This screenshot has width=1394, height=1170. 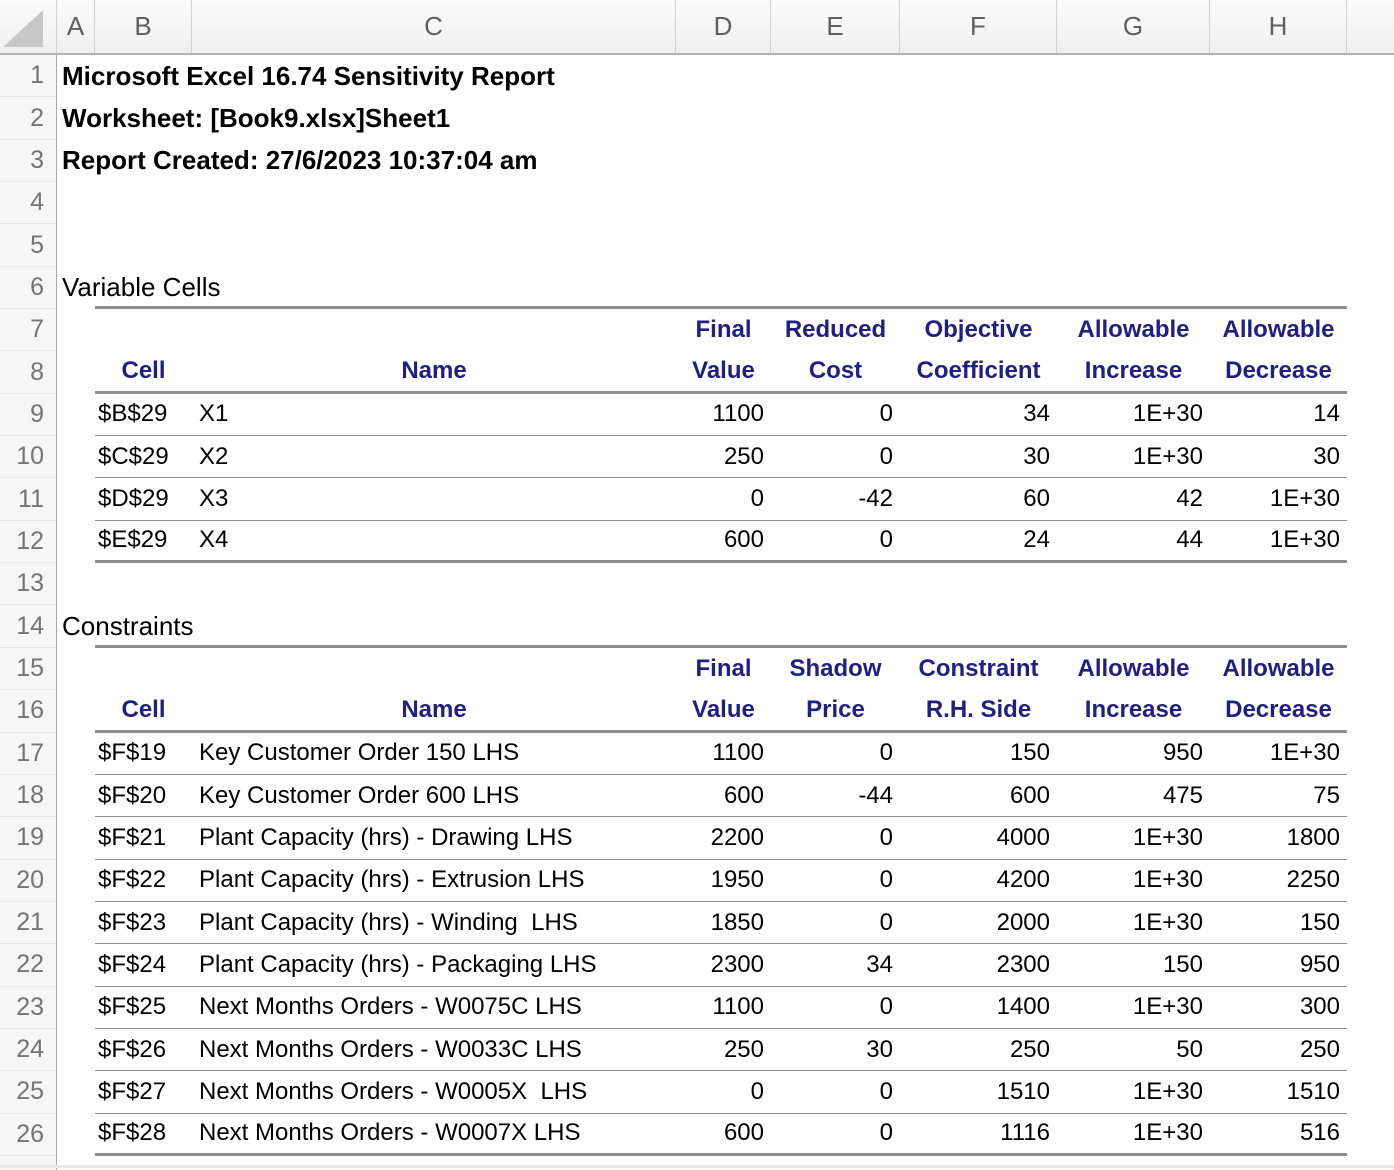 I want to click on constraint-name: Next Months Orders - W0033C LHS, so click(x=390, y=1049).